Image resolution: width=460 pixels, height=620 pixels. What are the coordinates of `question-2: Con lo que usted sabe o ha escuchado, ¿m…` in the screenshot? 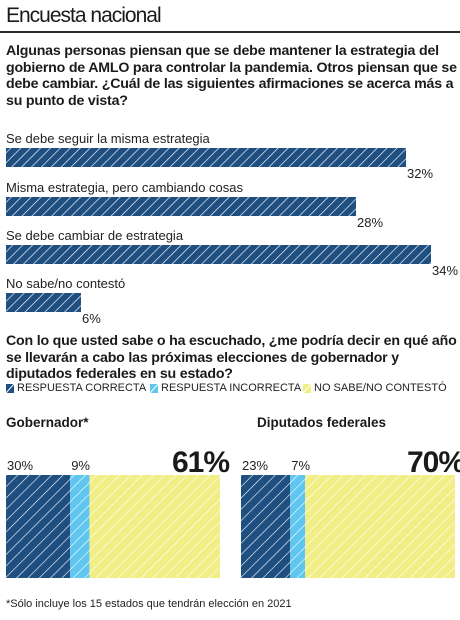 It's located at (231, 357).